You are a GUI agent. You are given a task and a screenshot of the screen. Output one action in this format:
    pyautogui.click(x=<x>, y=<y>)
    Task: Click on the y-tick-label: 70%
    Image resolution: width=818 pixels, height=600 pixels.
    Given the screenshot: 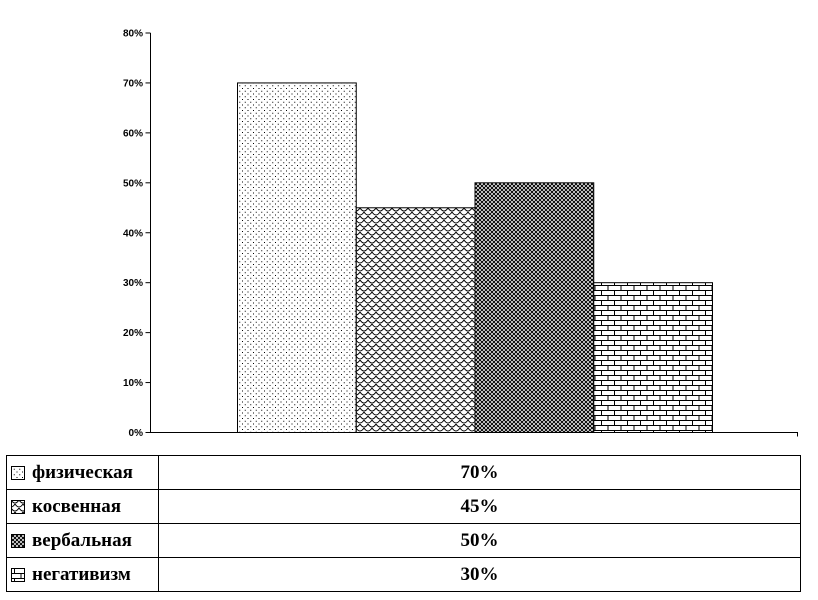 What is the action you would take?
    pyautogui.click(x=133, y=83)
    